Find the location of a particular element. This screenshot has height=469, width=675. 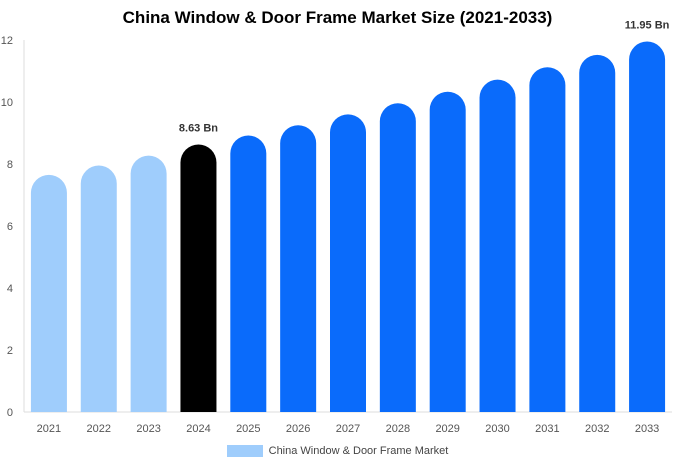

data-label-2024: 8.63 Bn is located at coordinates (198, 128).